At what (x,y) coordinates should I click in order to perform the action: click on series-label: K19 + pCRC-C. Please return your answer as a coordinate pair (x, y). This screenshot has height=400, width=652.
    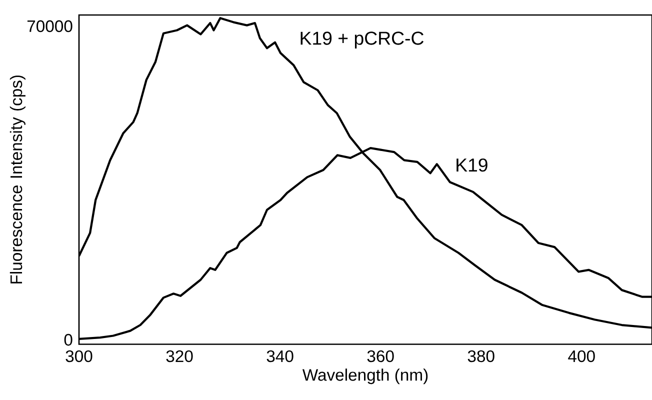
    Looking at the image, I should click on (362, 40).